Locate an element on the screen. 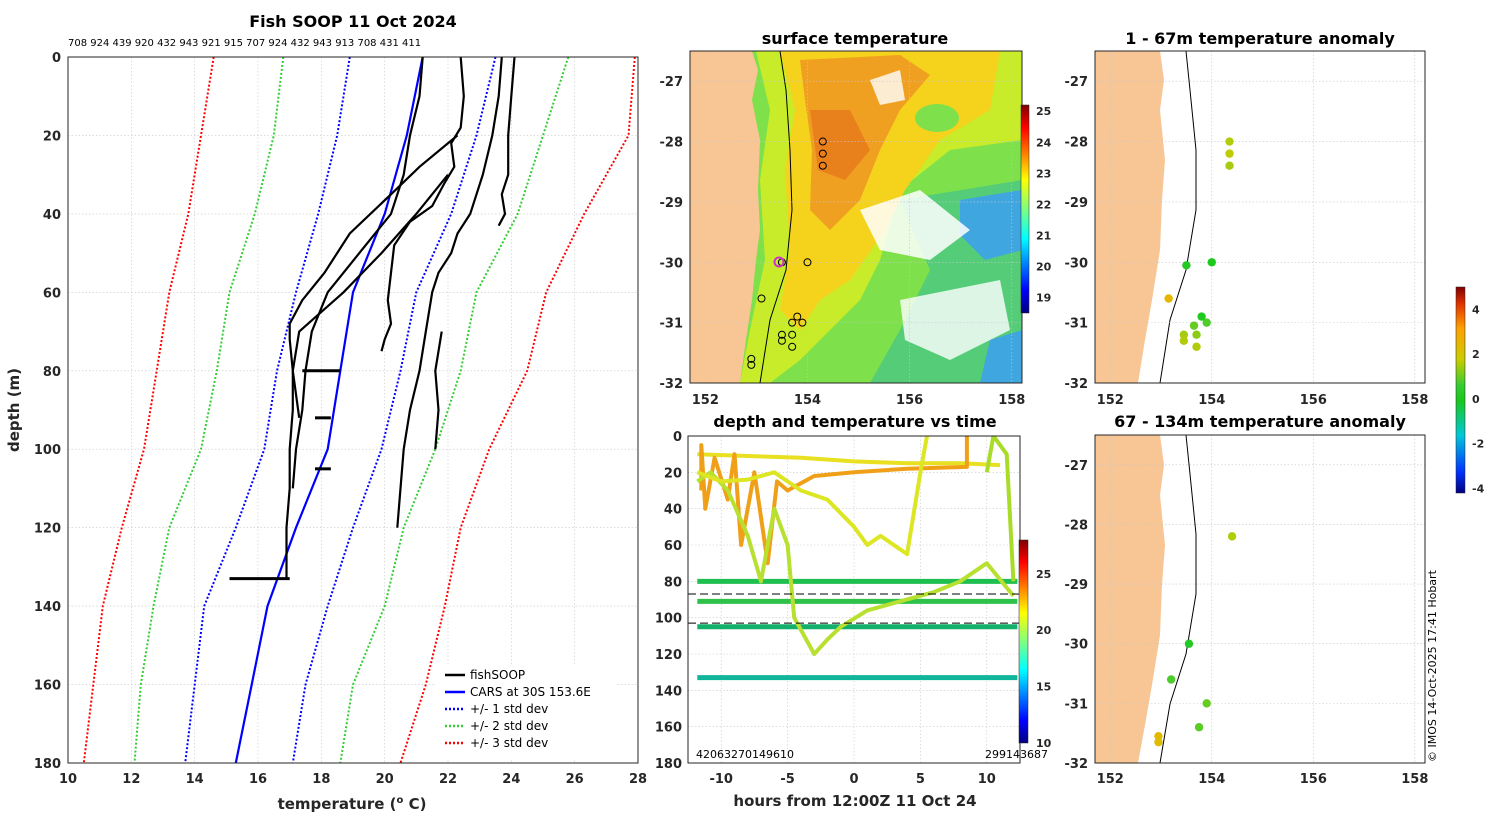 This screenshot has height=820, width=1500. sst-colorbar-ticks: 19 20 21 22 23 24 25 is located at coordinates (1044, 204).